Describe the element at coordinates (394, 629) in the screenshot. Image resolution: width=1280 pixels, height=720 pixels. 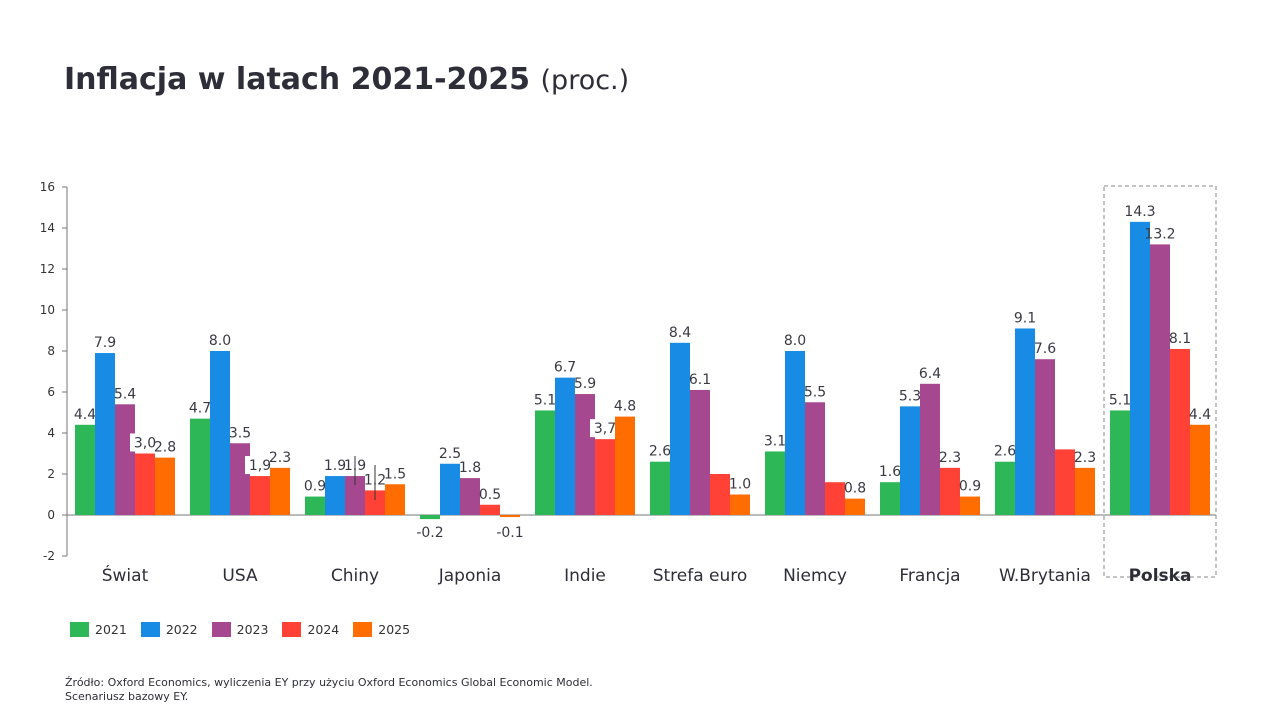
I see `legend-label: 2025` at that location.